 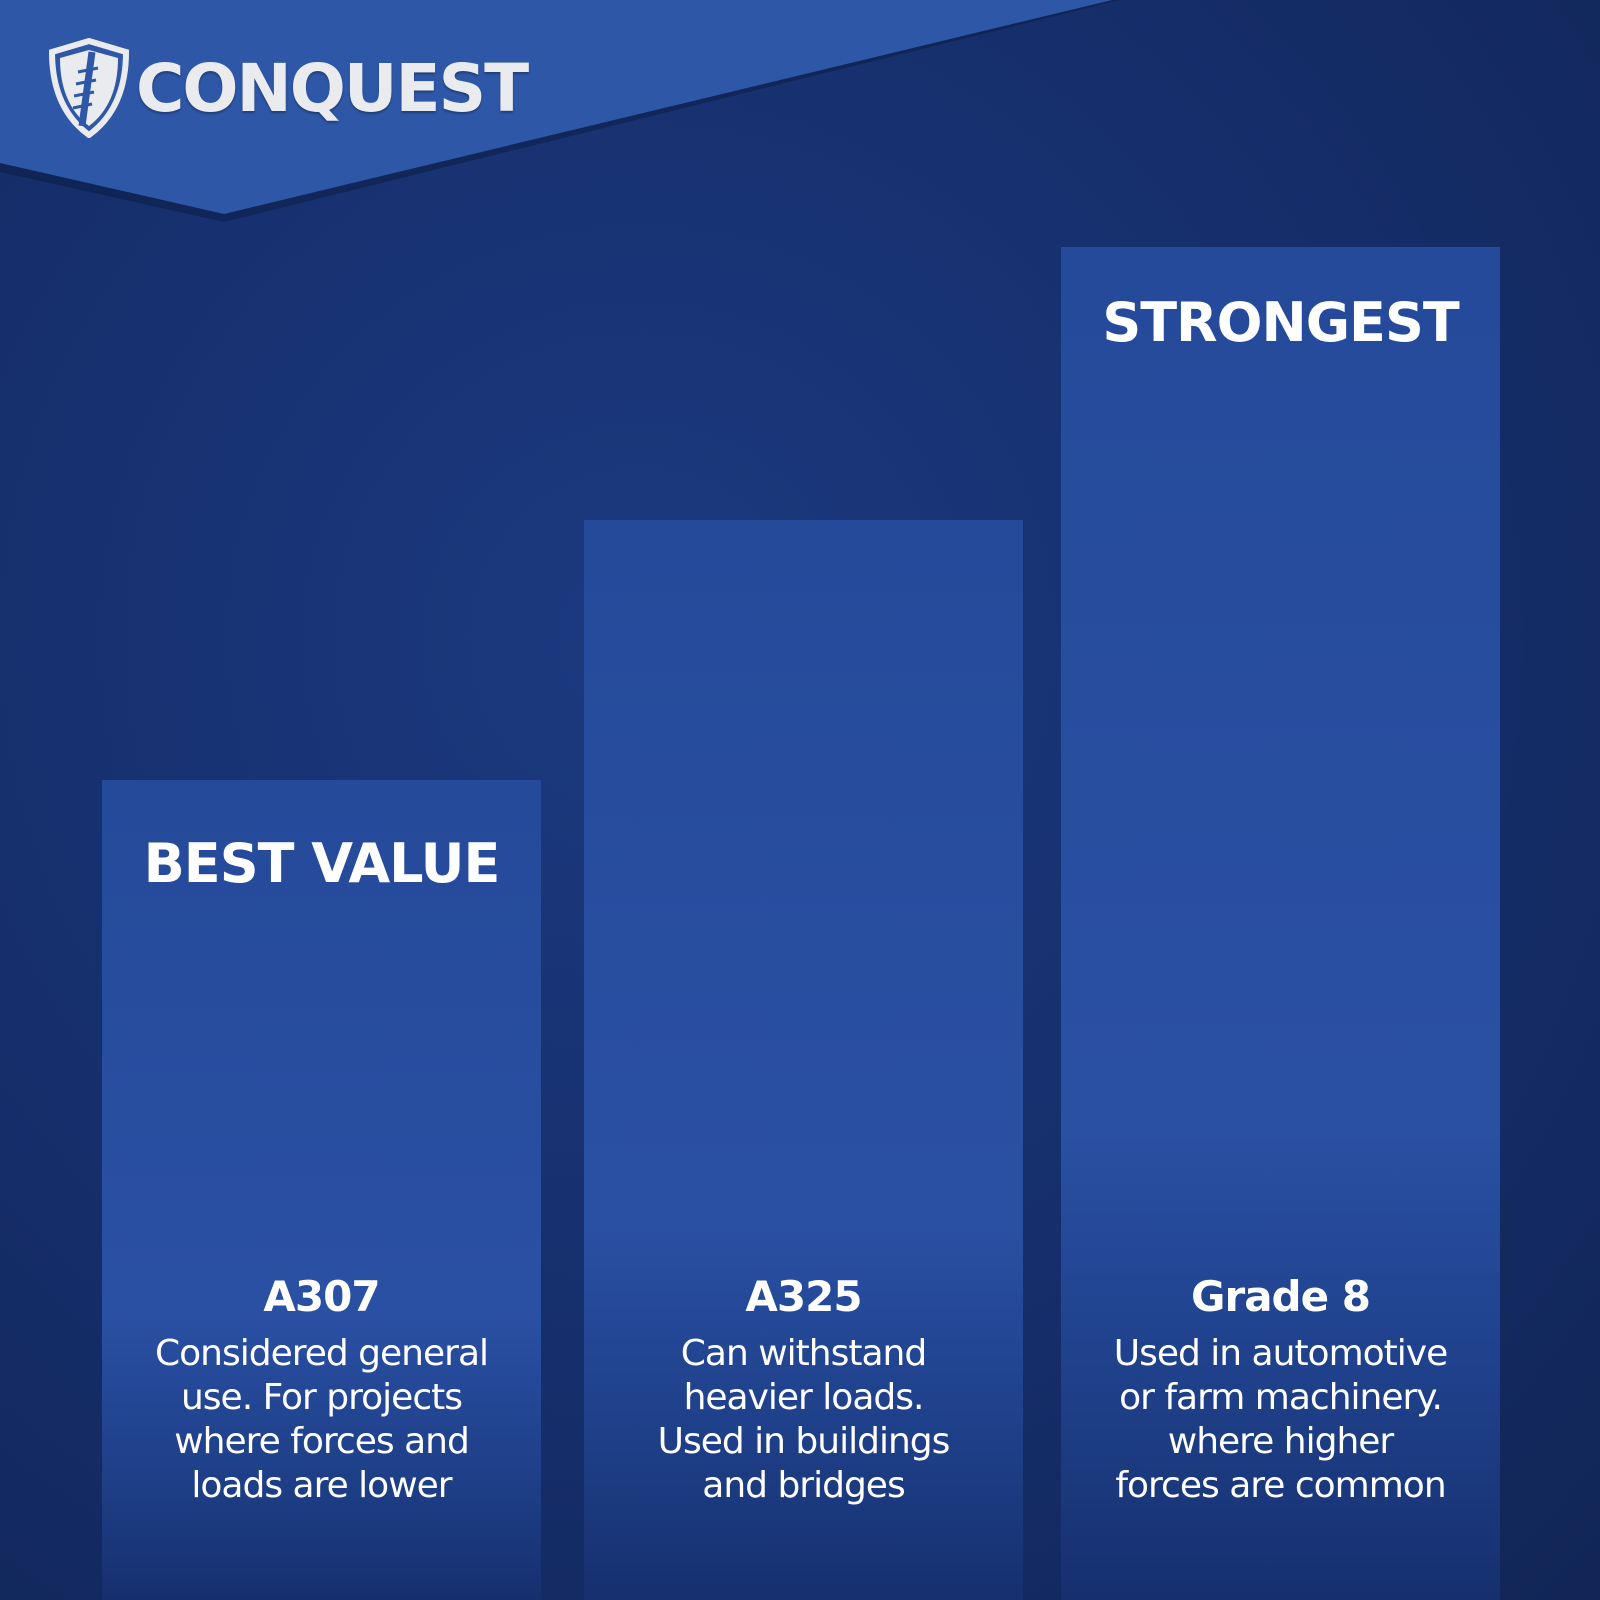 What do you see at coordinates (321, 1353) in the screenshot?
I see `desc-line: Considered general` at bounding box center [321, 1353].